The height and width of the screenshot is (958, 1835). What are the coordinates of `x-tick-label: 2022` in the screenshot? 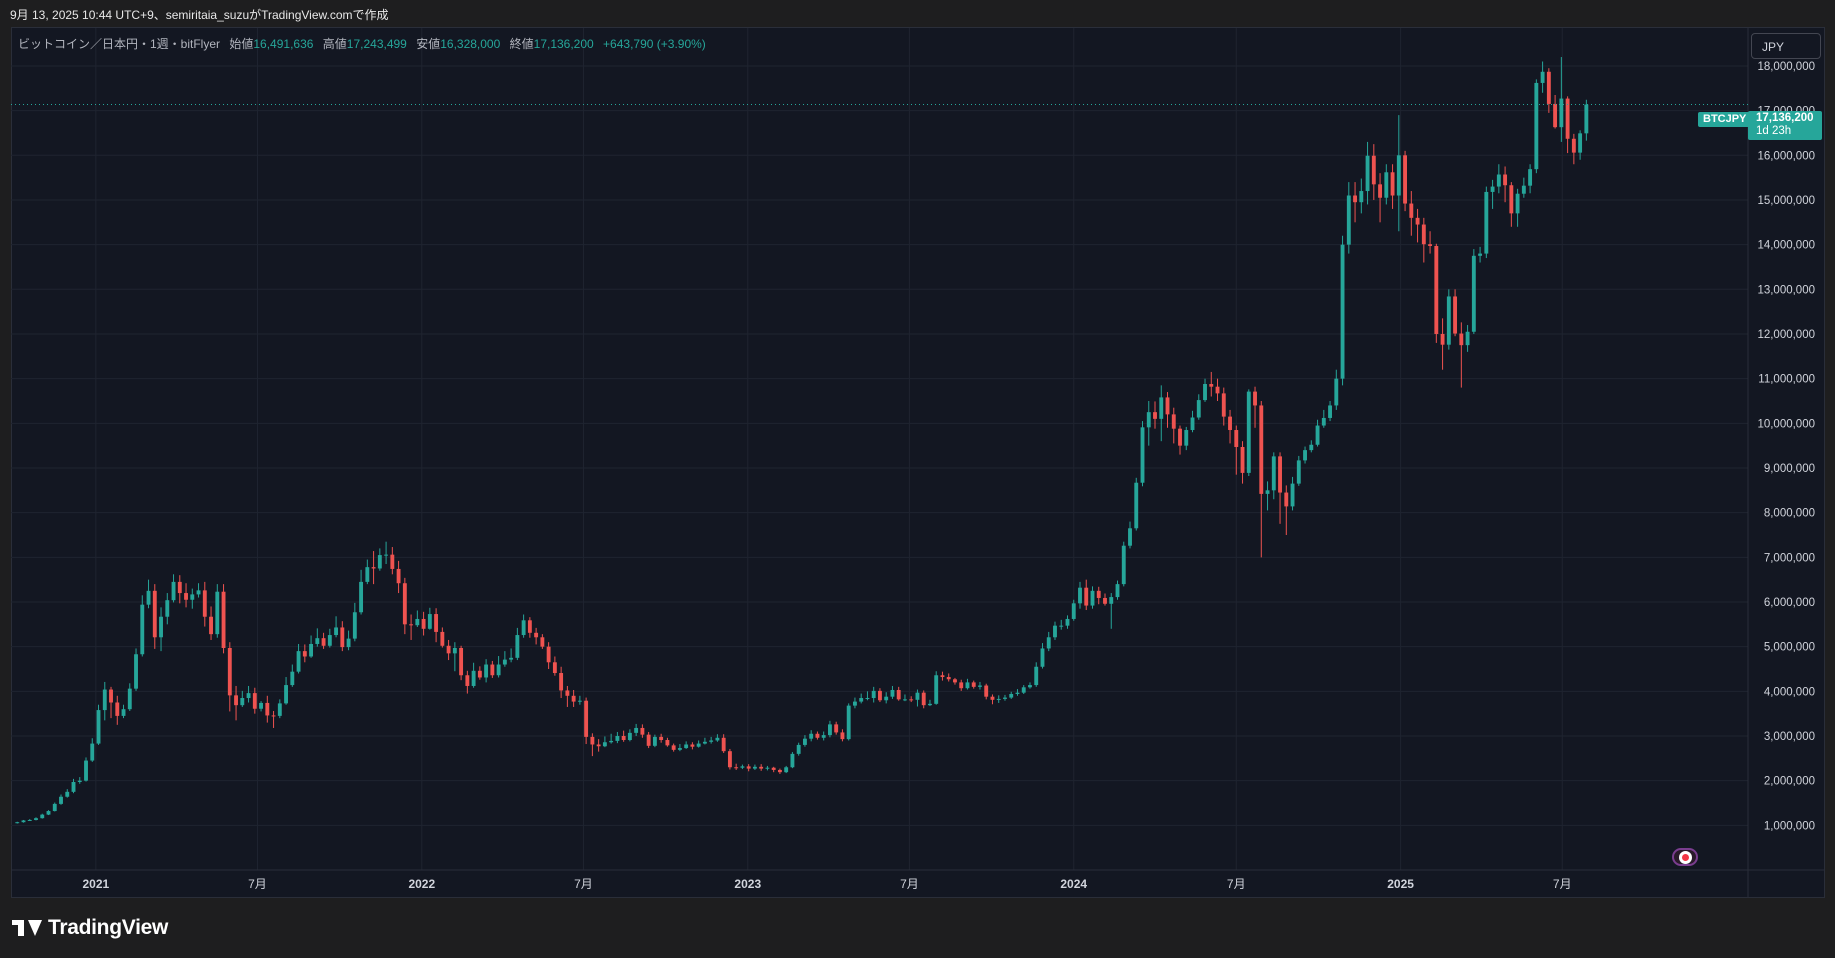 It's located at (421, 884).